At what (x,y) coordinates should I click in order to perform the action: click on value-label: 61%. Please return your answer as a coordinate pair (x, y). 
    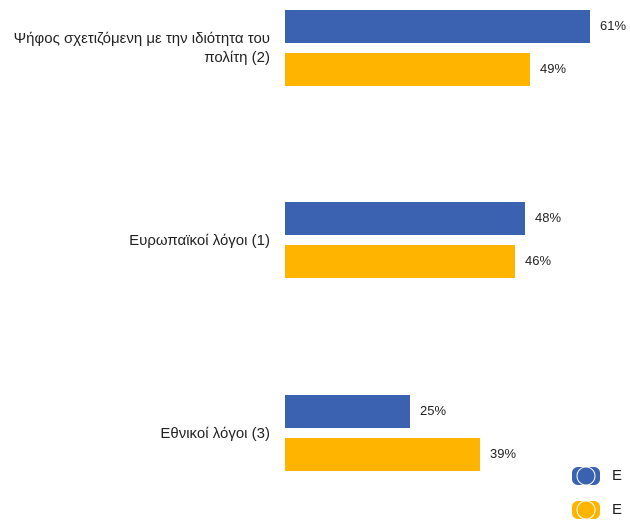
    Looking at the image, I should click on (613, 25).